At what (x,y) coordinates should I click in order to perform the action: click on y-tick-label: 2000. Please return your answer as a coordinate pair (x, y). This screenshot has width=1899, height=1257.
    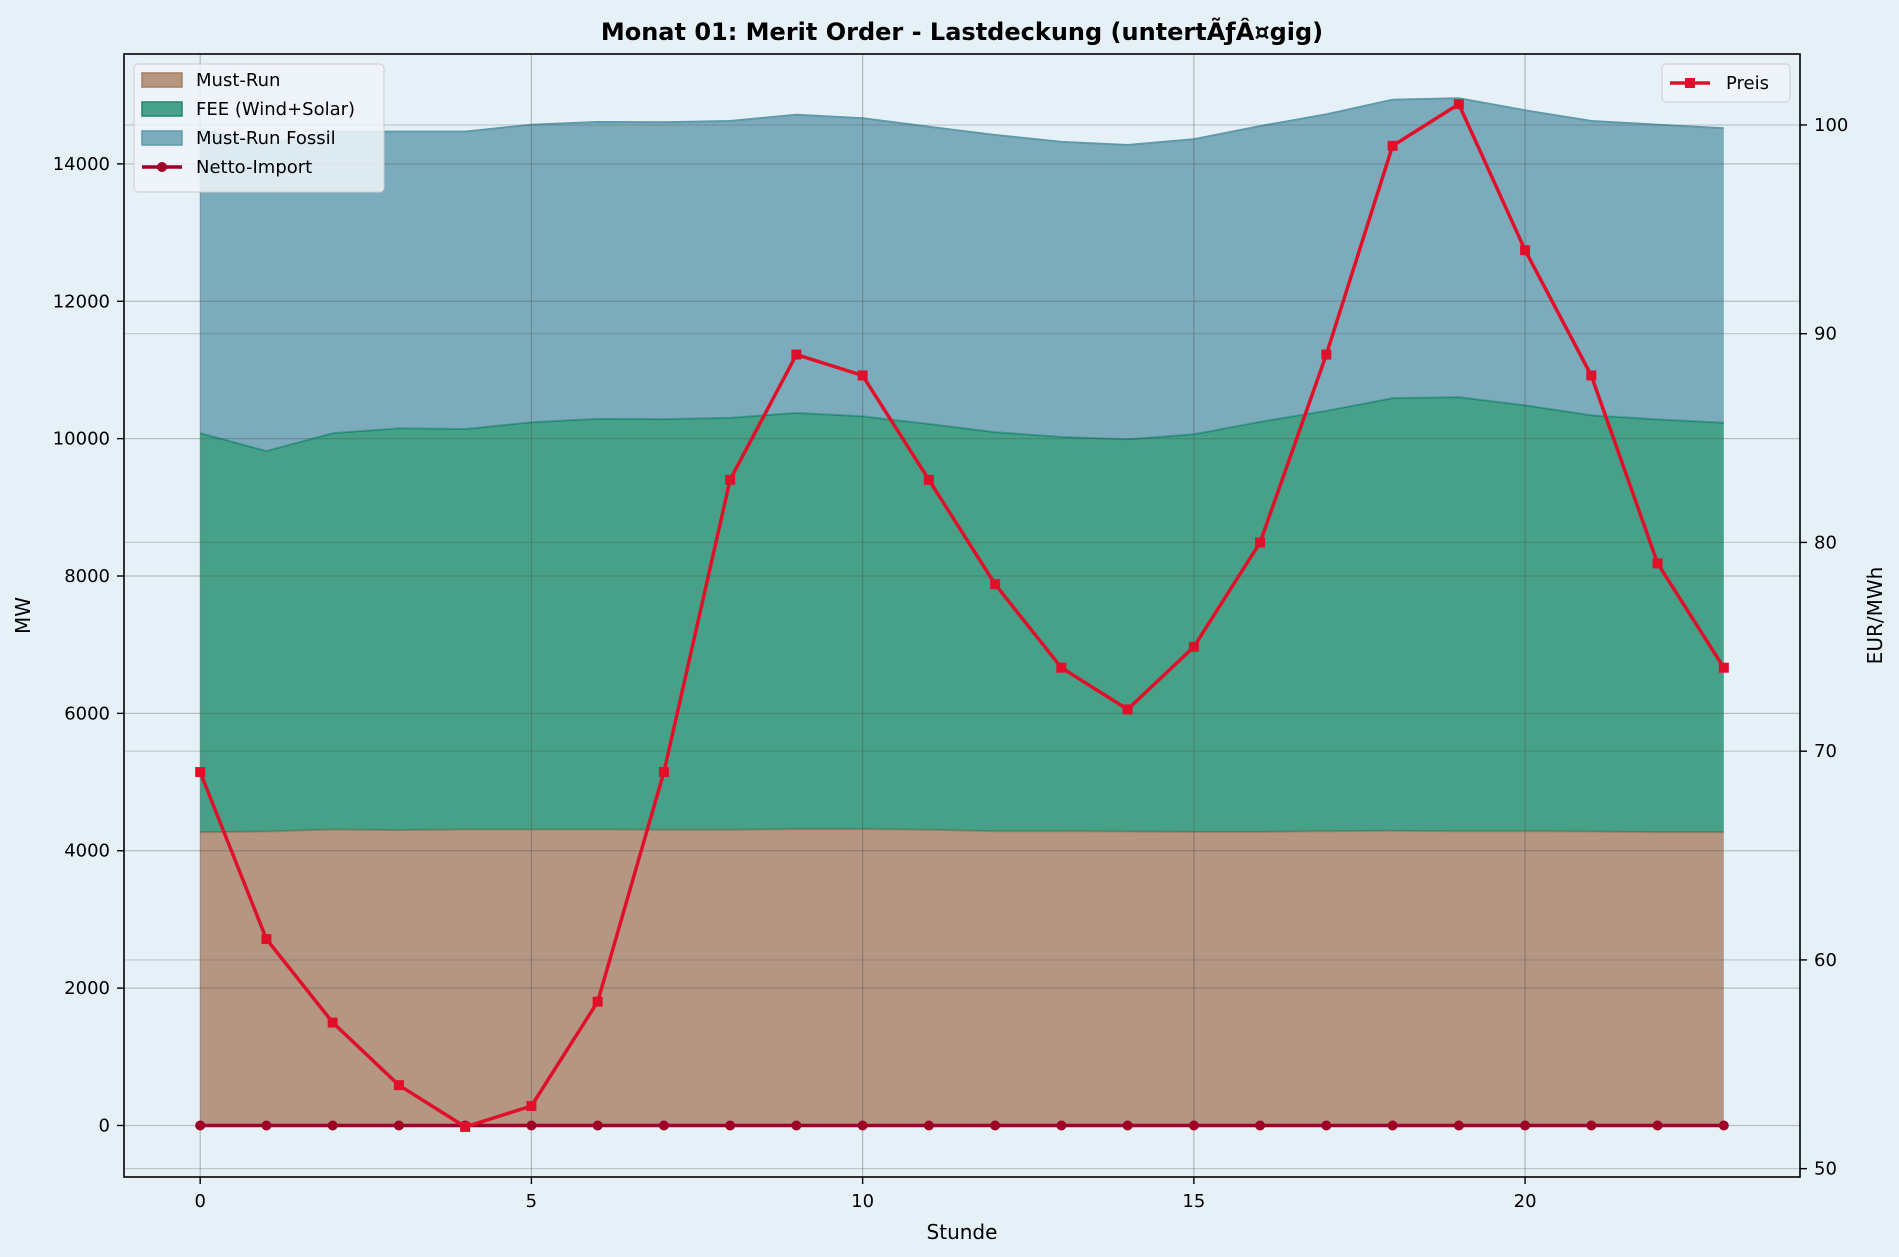
    Looking at the image, I should click on (87, 988).